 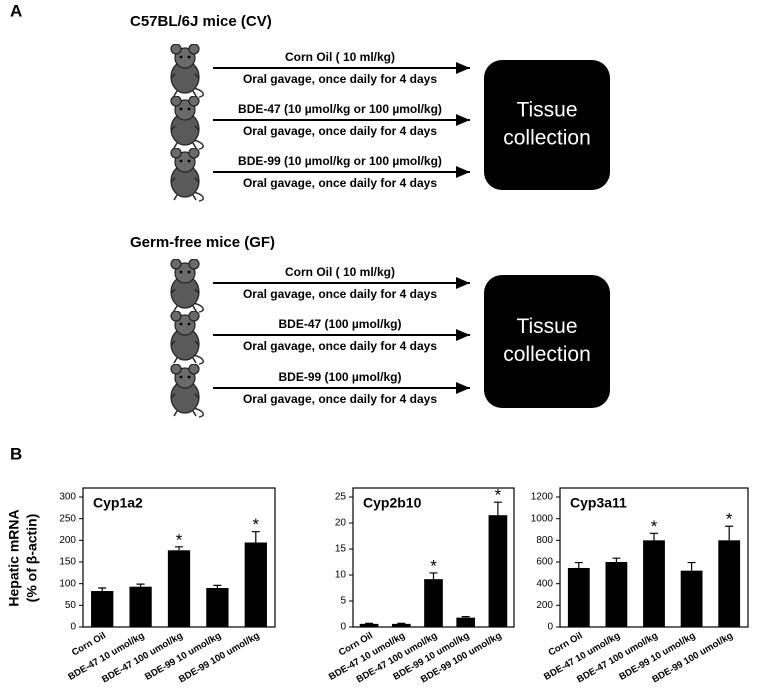 What do you see at coordinates (67, 518) in the screenshot?
I see `y-tick-label: 250` at bounding box center [67, 518].